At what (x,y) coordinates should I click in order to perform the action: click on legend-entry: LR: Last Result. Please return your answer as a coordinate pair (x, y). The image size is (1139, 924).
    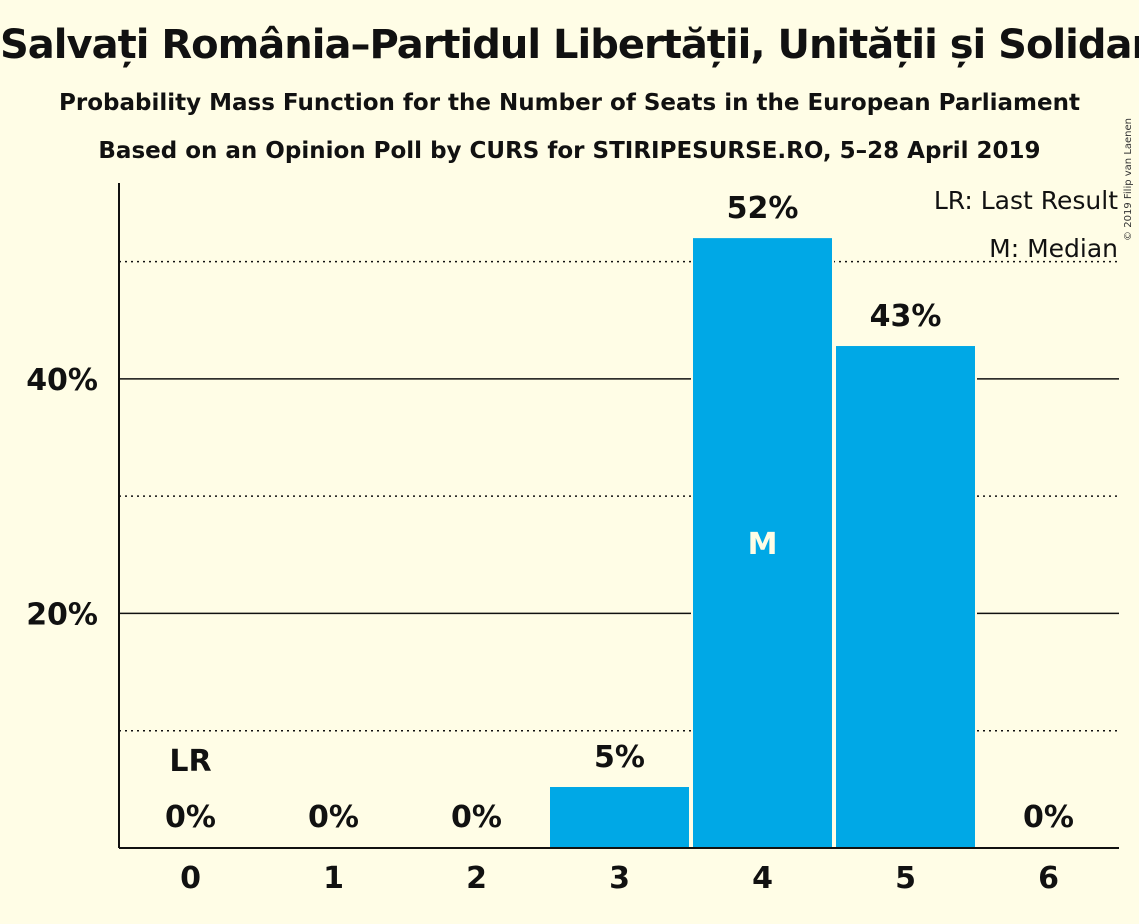
    Looking at the image, I should click on (1026, 200).